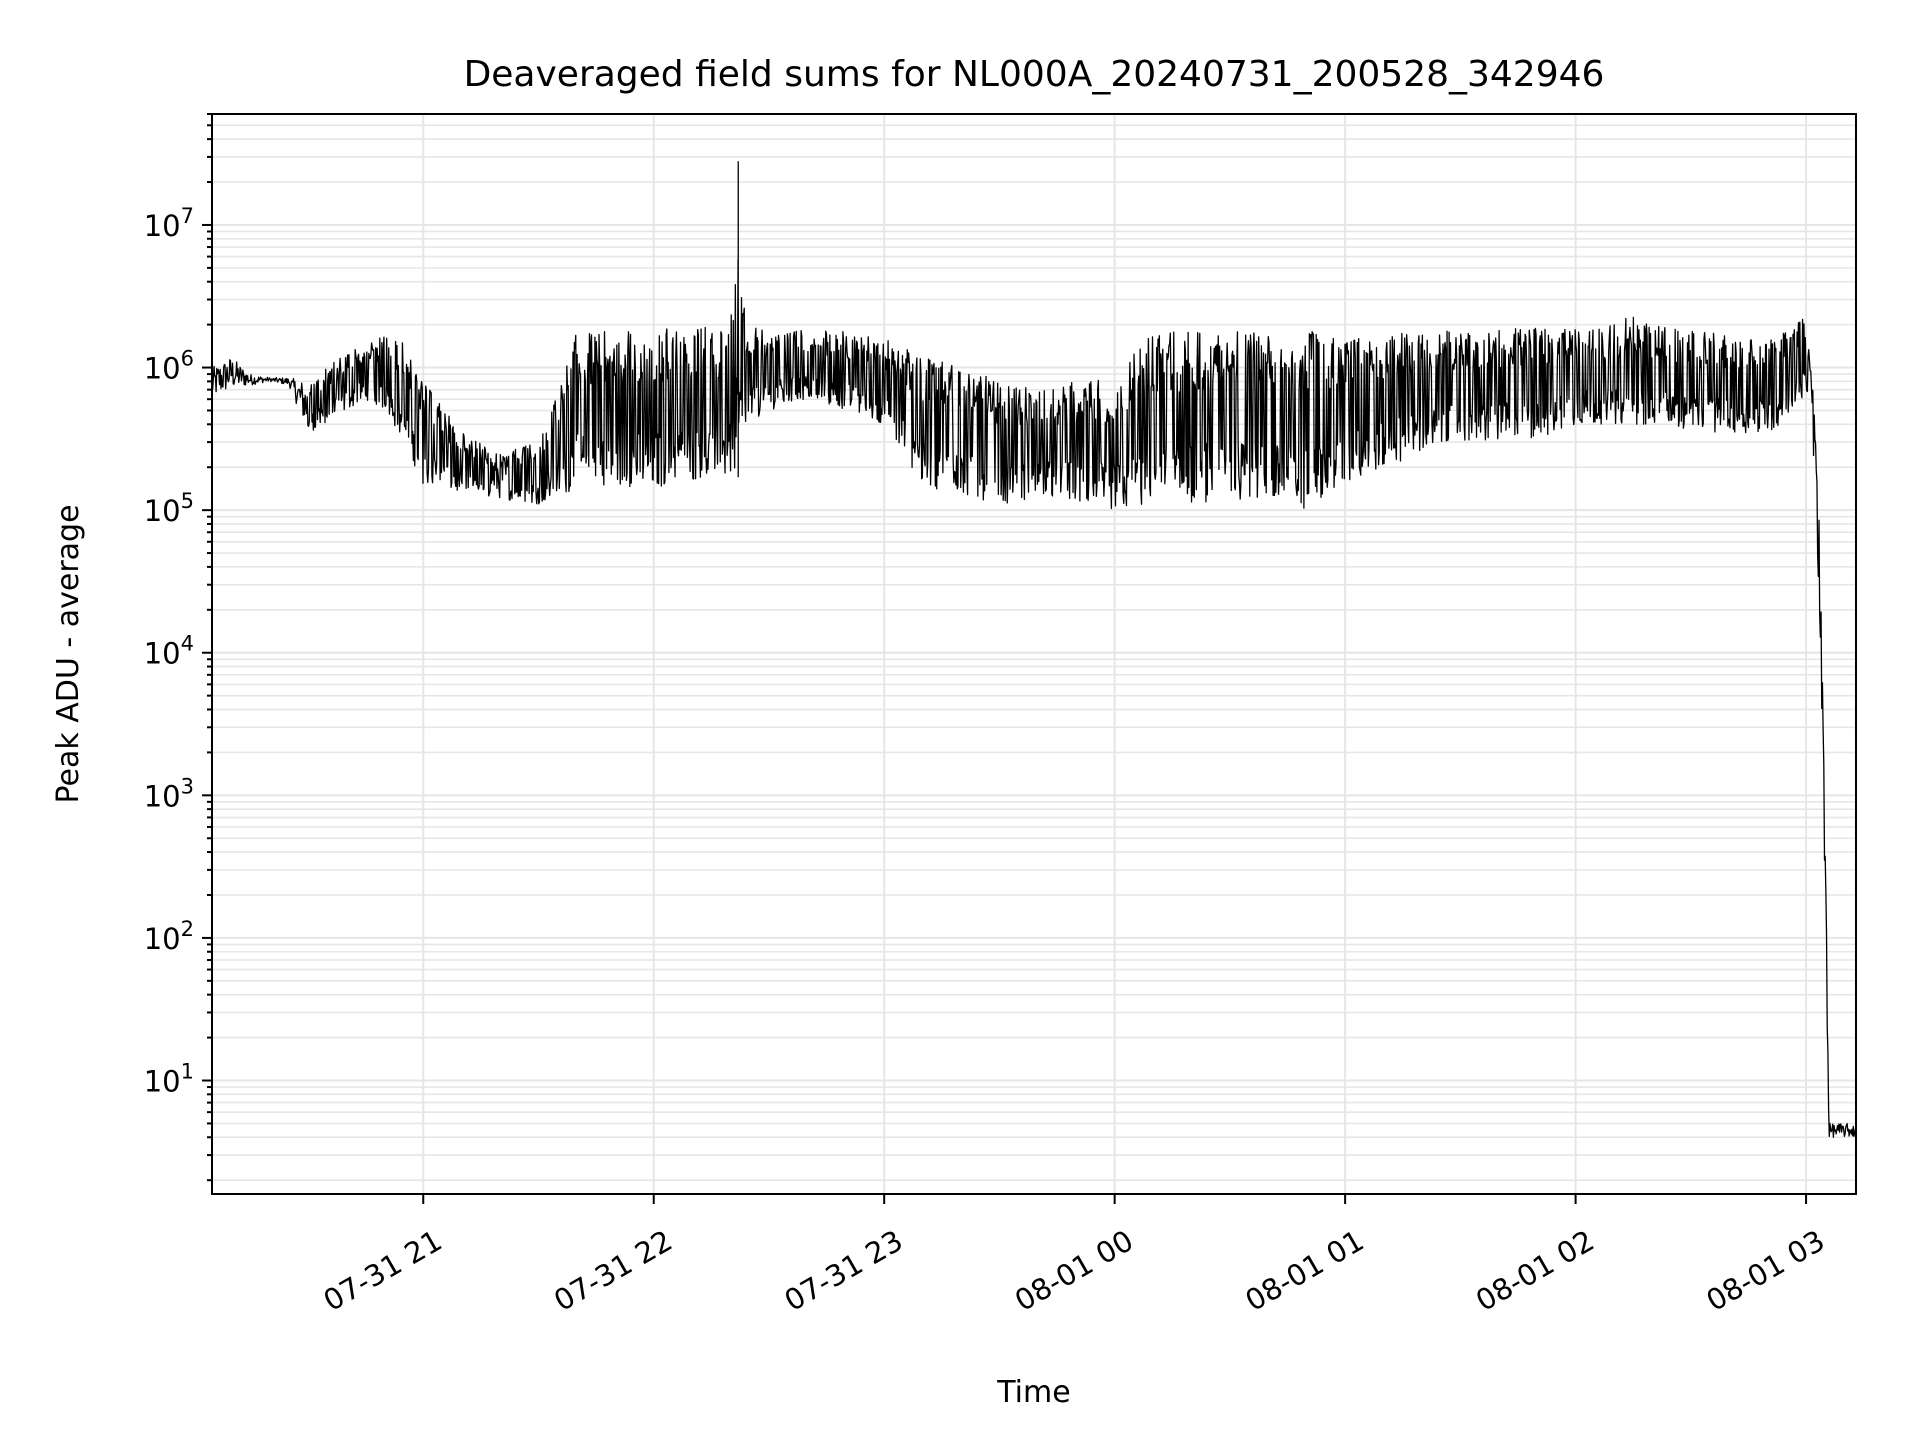 This screenshot has height=1440, width=1920. What do you see at coordinates (169, 223) in the screenshot?
I see `y-tick-label: 10⁷` at bounding box center [169, 223].